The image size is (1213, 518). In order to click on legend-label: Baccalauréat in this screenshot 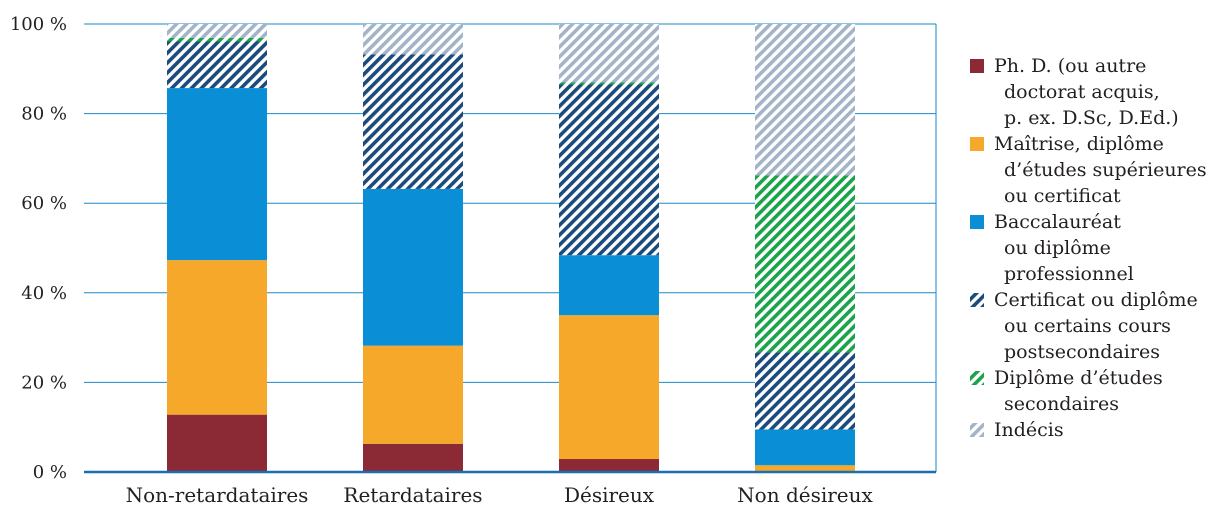, I will do `click(1057, 222)`.